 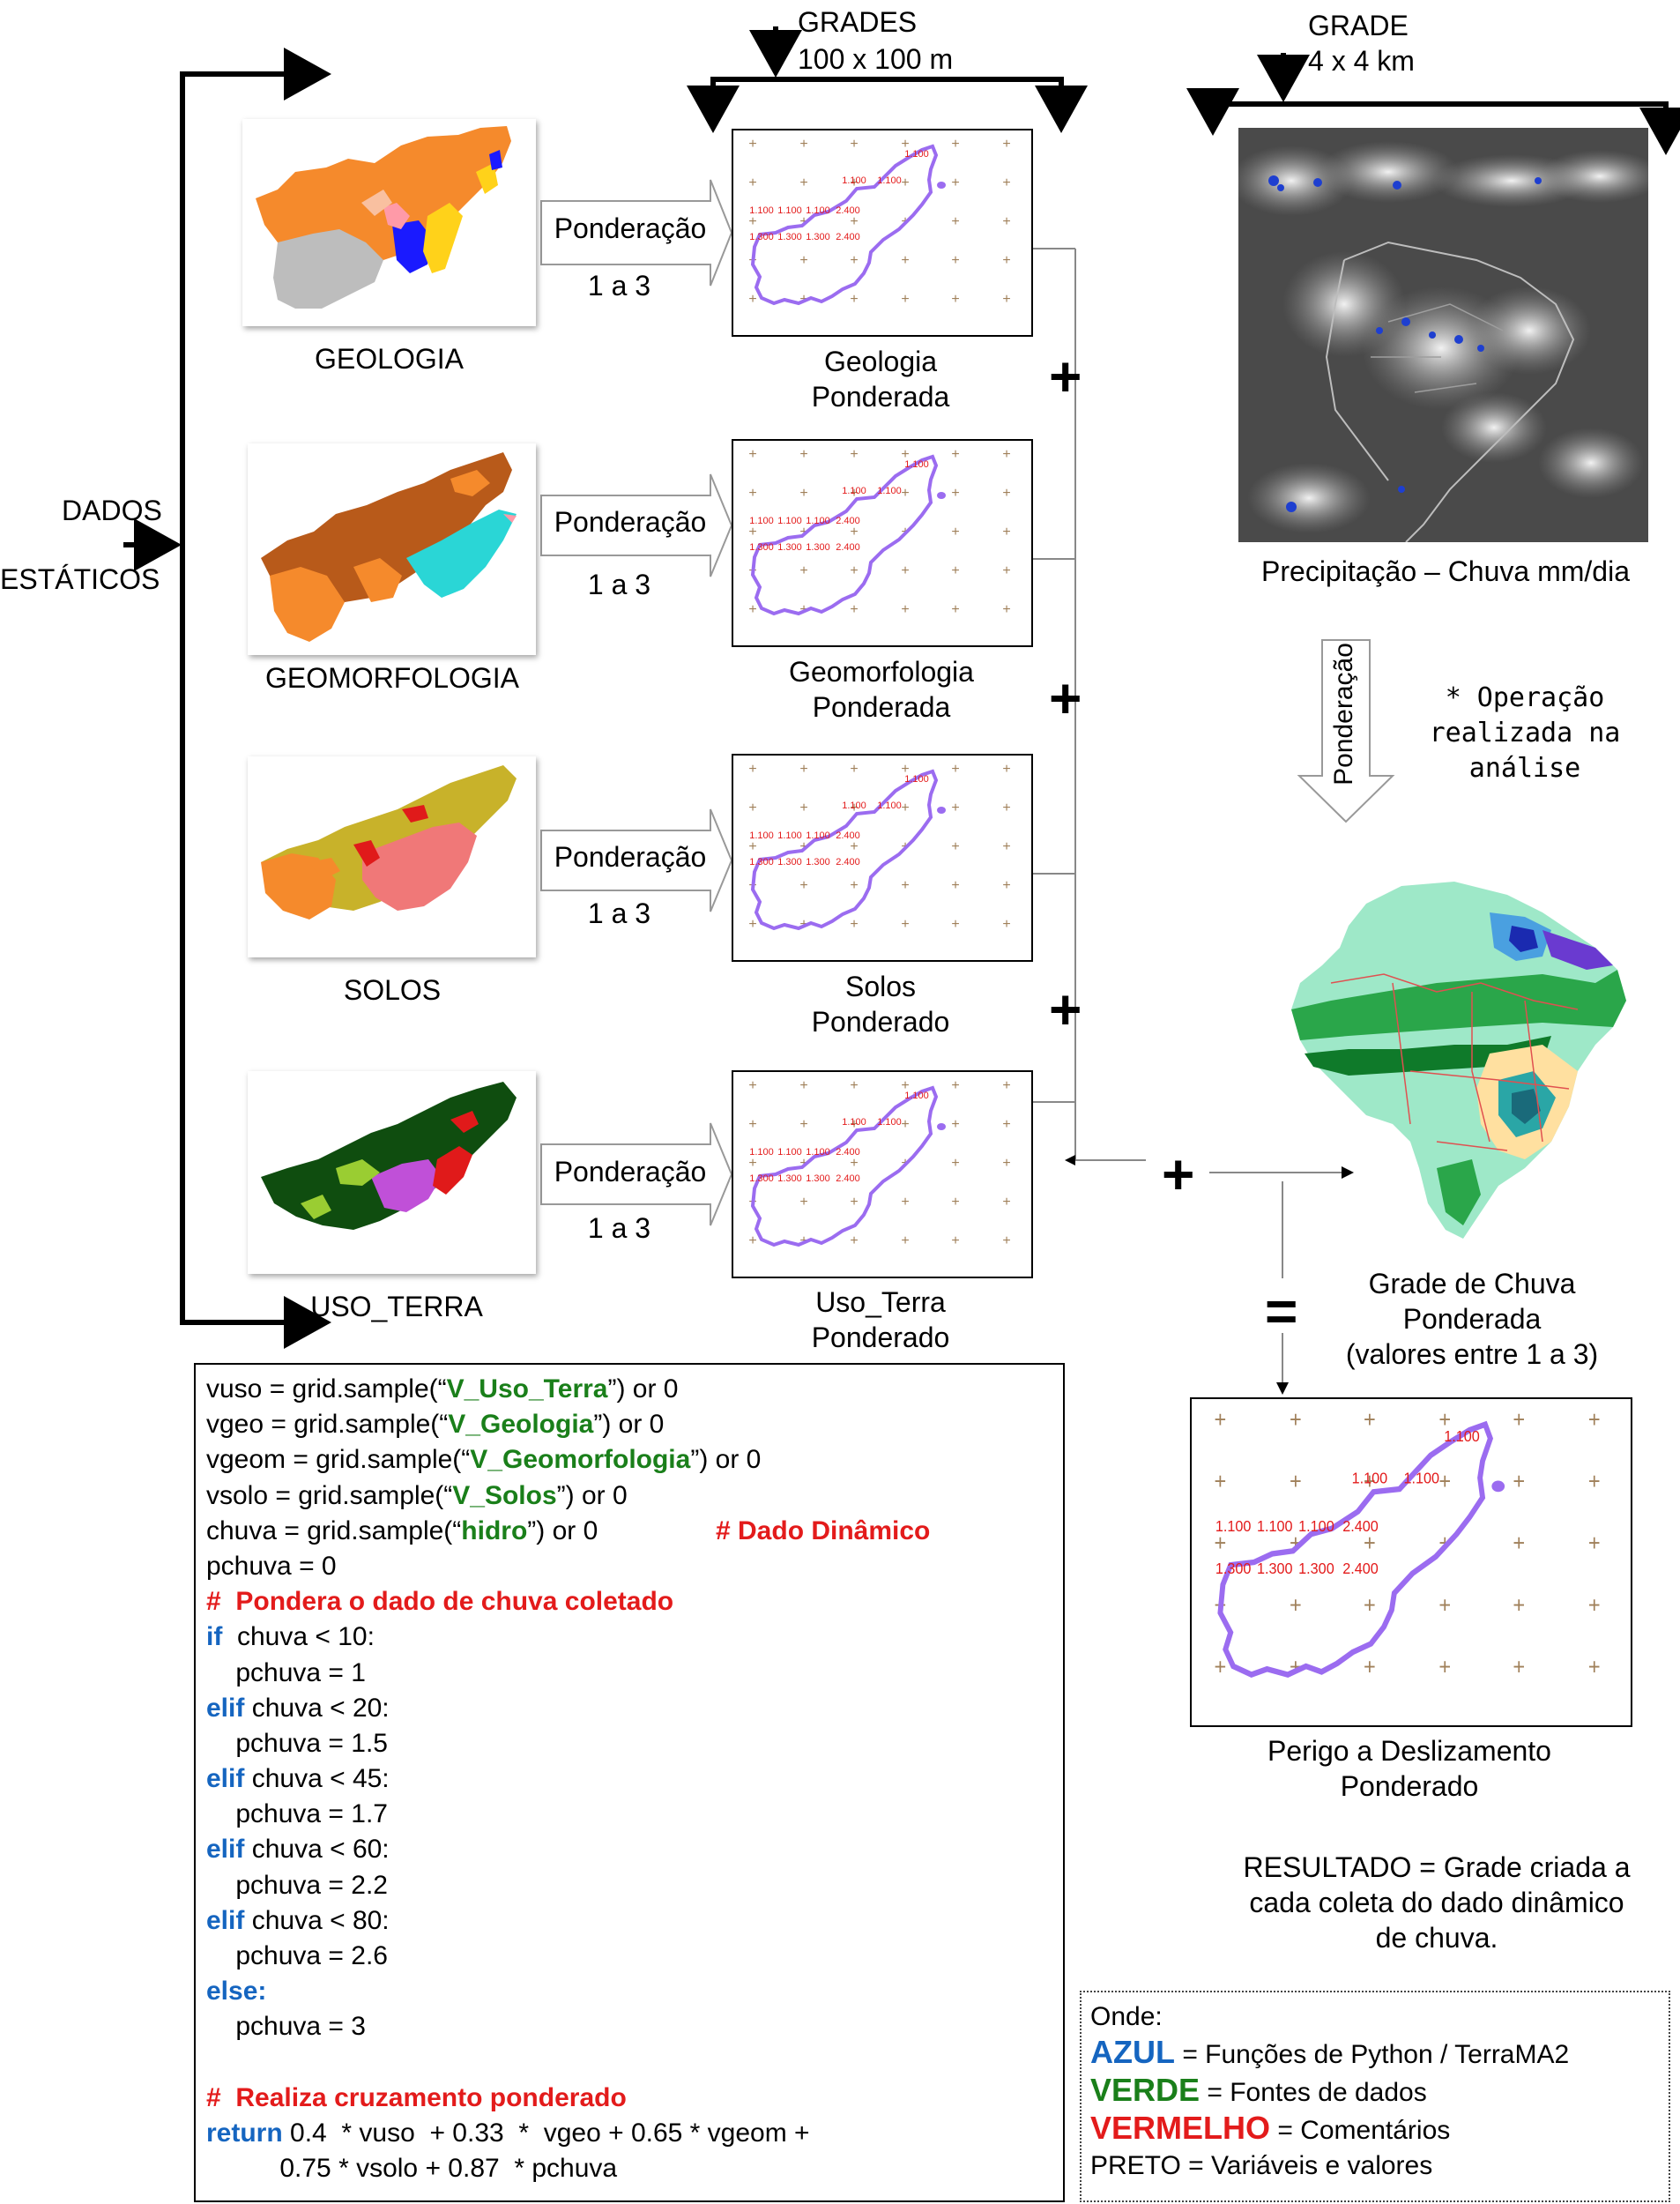 I want to click on code-line-p1: pchuva = 1, so click(x=286, y=1672).